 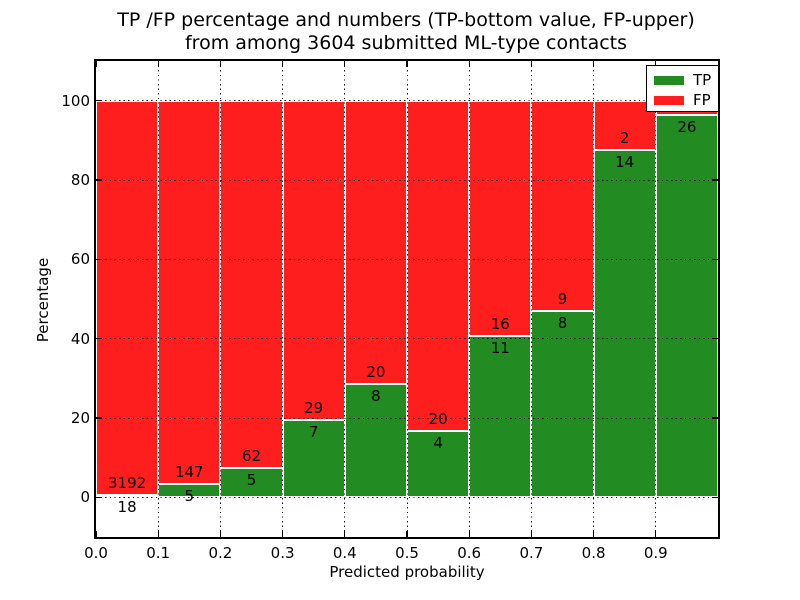 What do you see at coordinates (624, 138) in the screenshot?
I see `bar-label-fp: 2` at bounding box center [624, 138].